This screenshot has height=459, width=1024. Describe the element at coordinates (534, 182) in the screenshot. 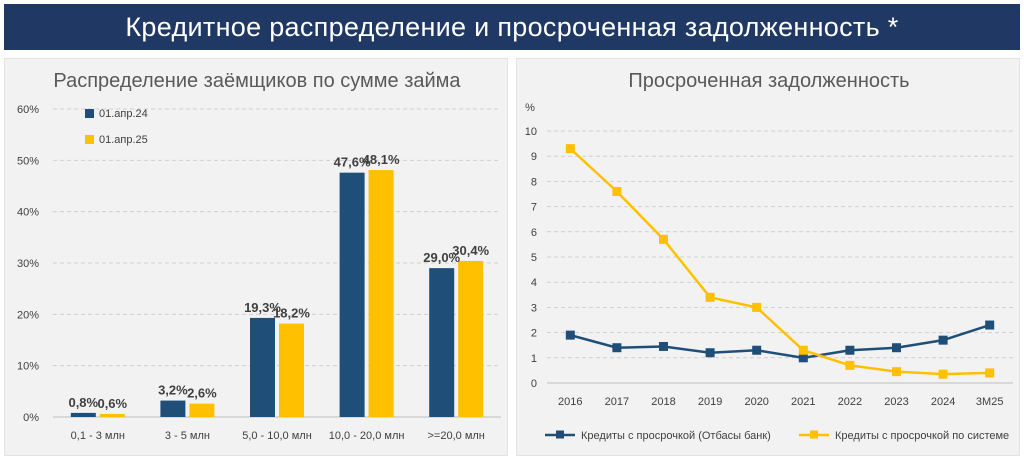

I see `line-y-tick-label: 8` at that location.